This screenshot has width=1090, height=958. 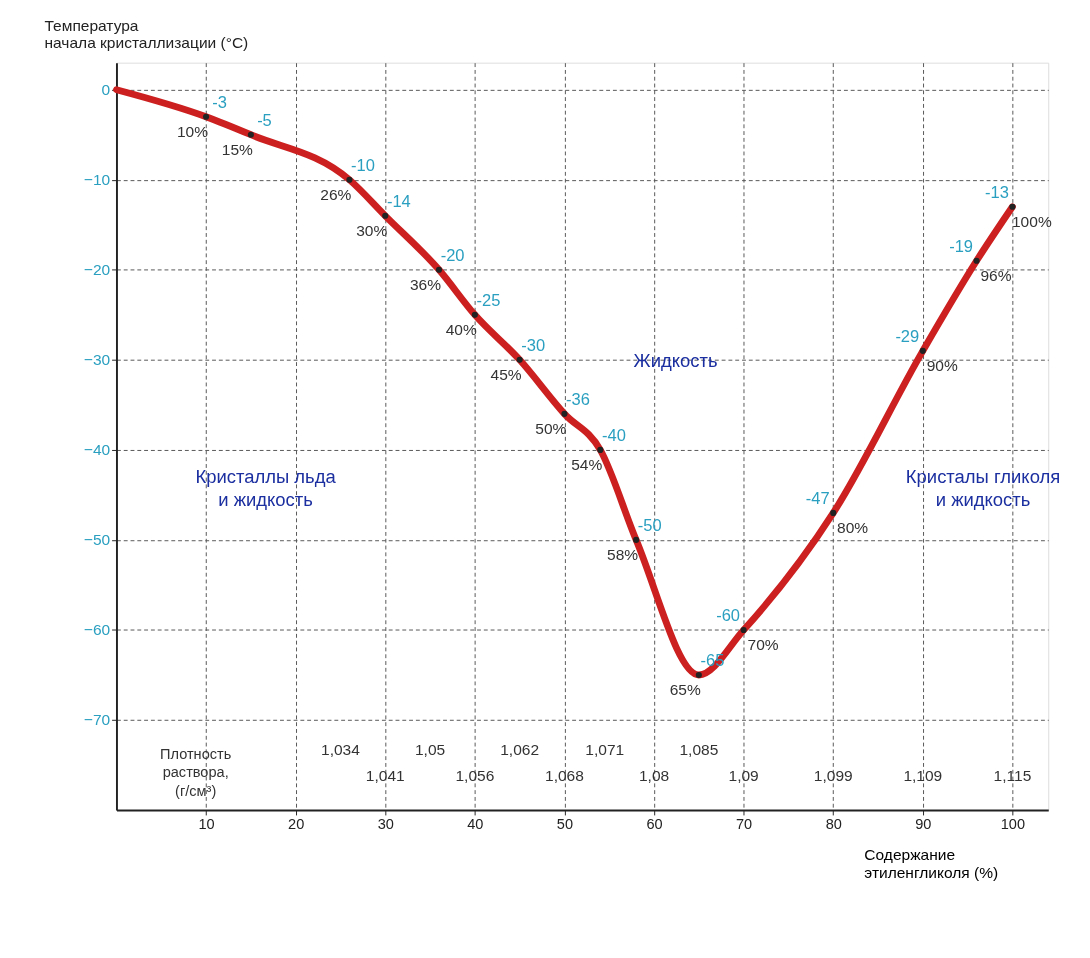 What do you see at coordinates (146, 34) in the screenshot?
I see `y-axis-title: Температура начала кристаллизации (°C)` at bounding box center [146, 34].